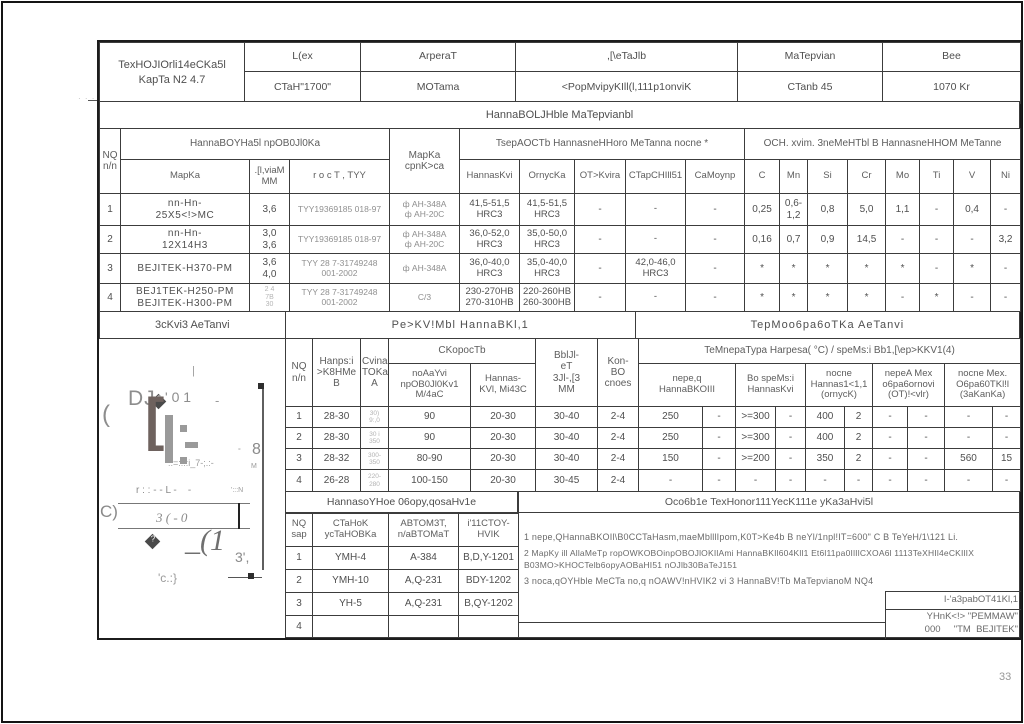 This screenshot has height=724, width=1024. Describe the element at coordinates (670, 417) in the screenshot. I see `table-cell: 250` at that location.